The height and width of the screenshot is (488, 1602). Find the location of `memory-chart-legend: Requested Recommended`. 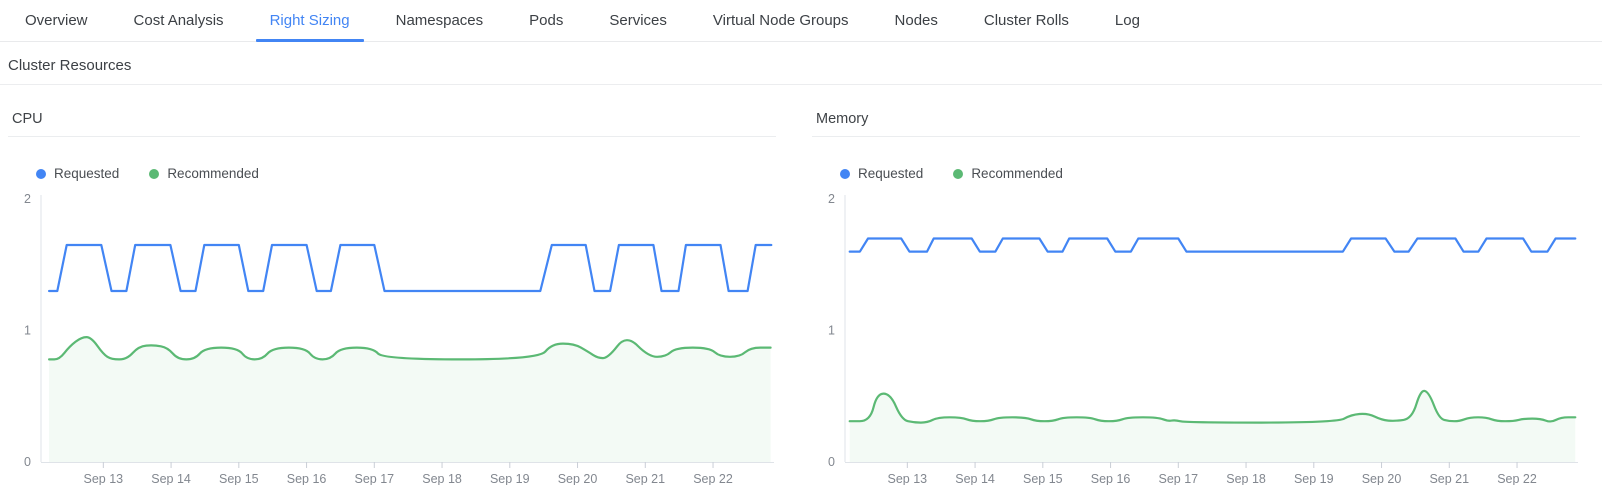

memory-chart-legend: Requested Recommended is located at coordinates (1210, 173).